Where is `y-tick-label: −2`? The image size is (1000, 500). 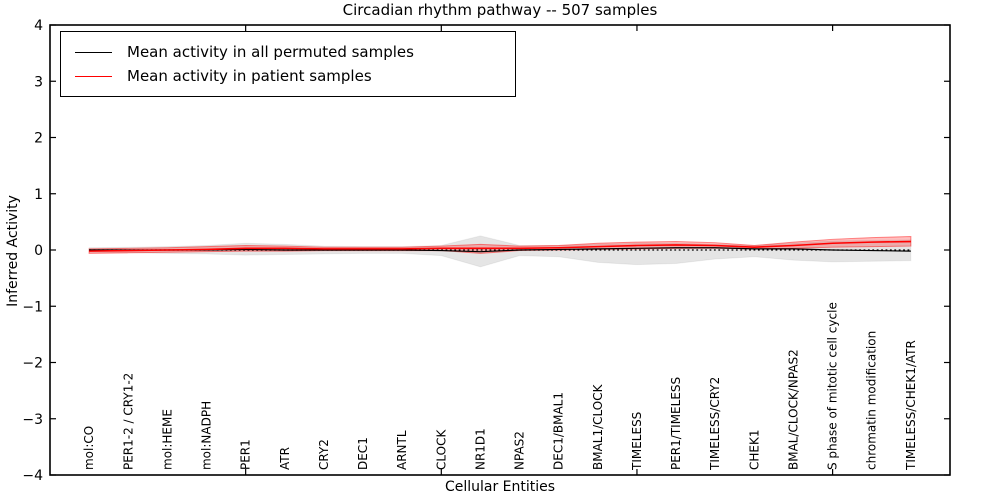 y-tick-label: −2 is located at coordinates (32, 364).